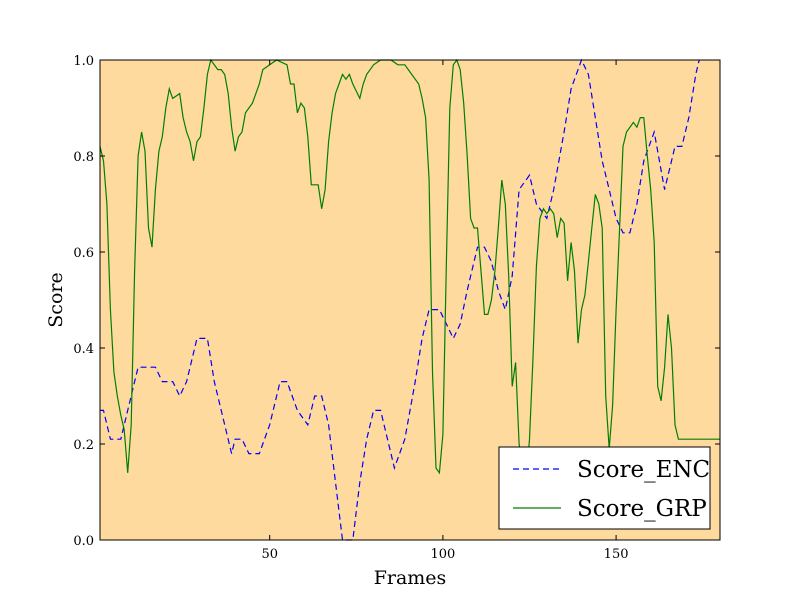 The image size is (800, 600). I want to click on legend: Score_ENC Score_GRP, so click(604, 488).